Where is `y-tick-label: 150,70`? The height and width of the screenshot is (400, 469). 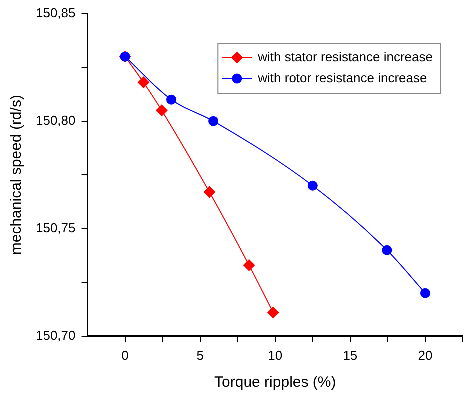
y-tick-label: 150,70 is located at coordinates (56, 335).